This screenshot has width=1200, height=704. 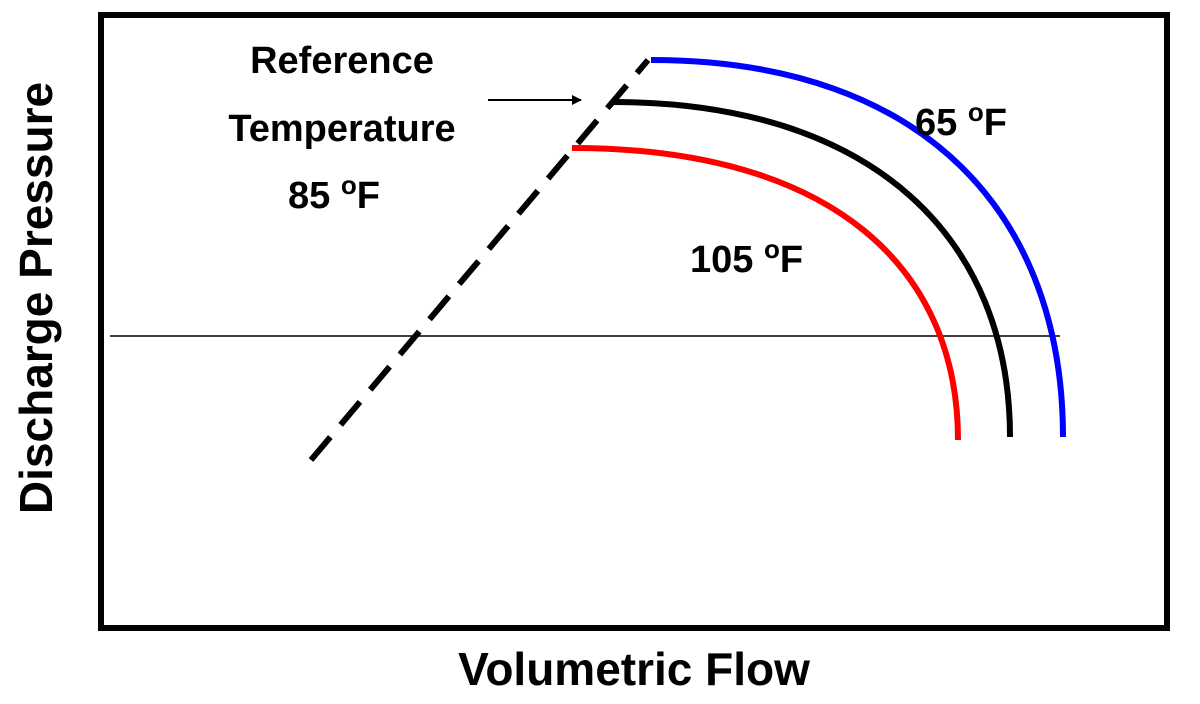 I want to click on curve-105F, so click(x=766, y=293).